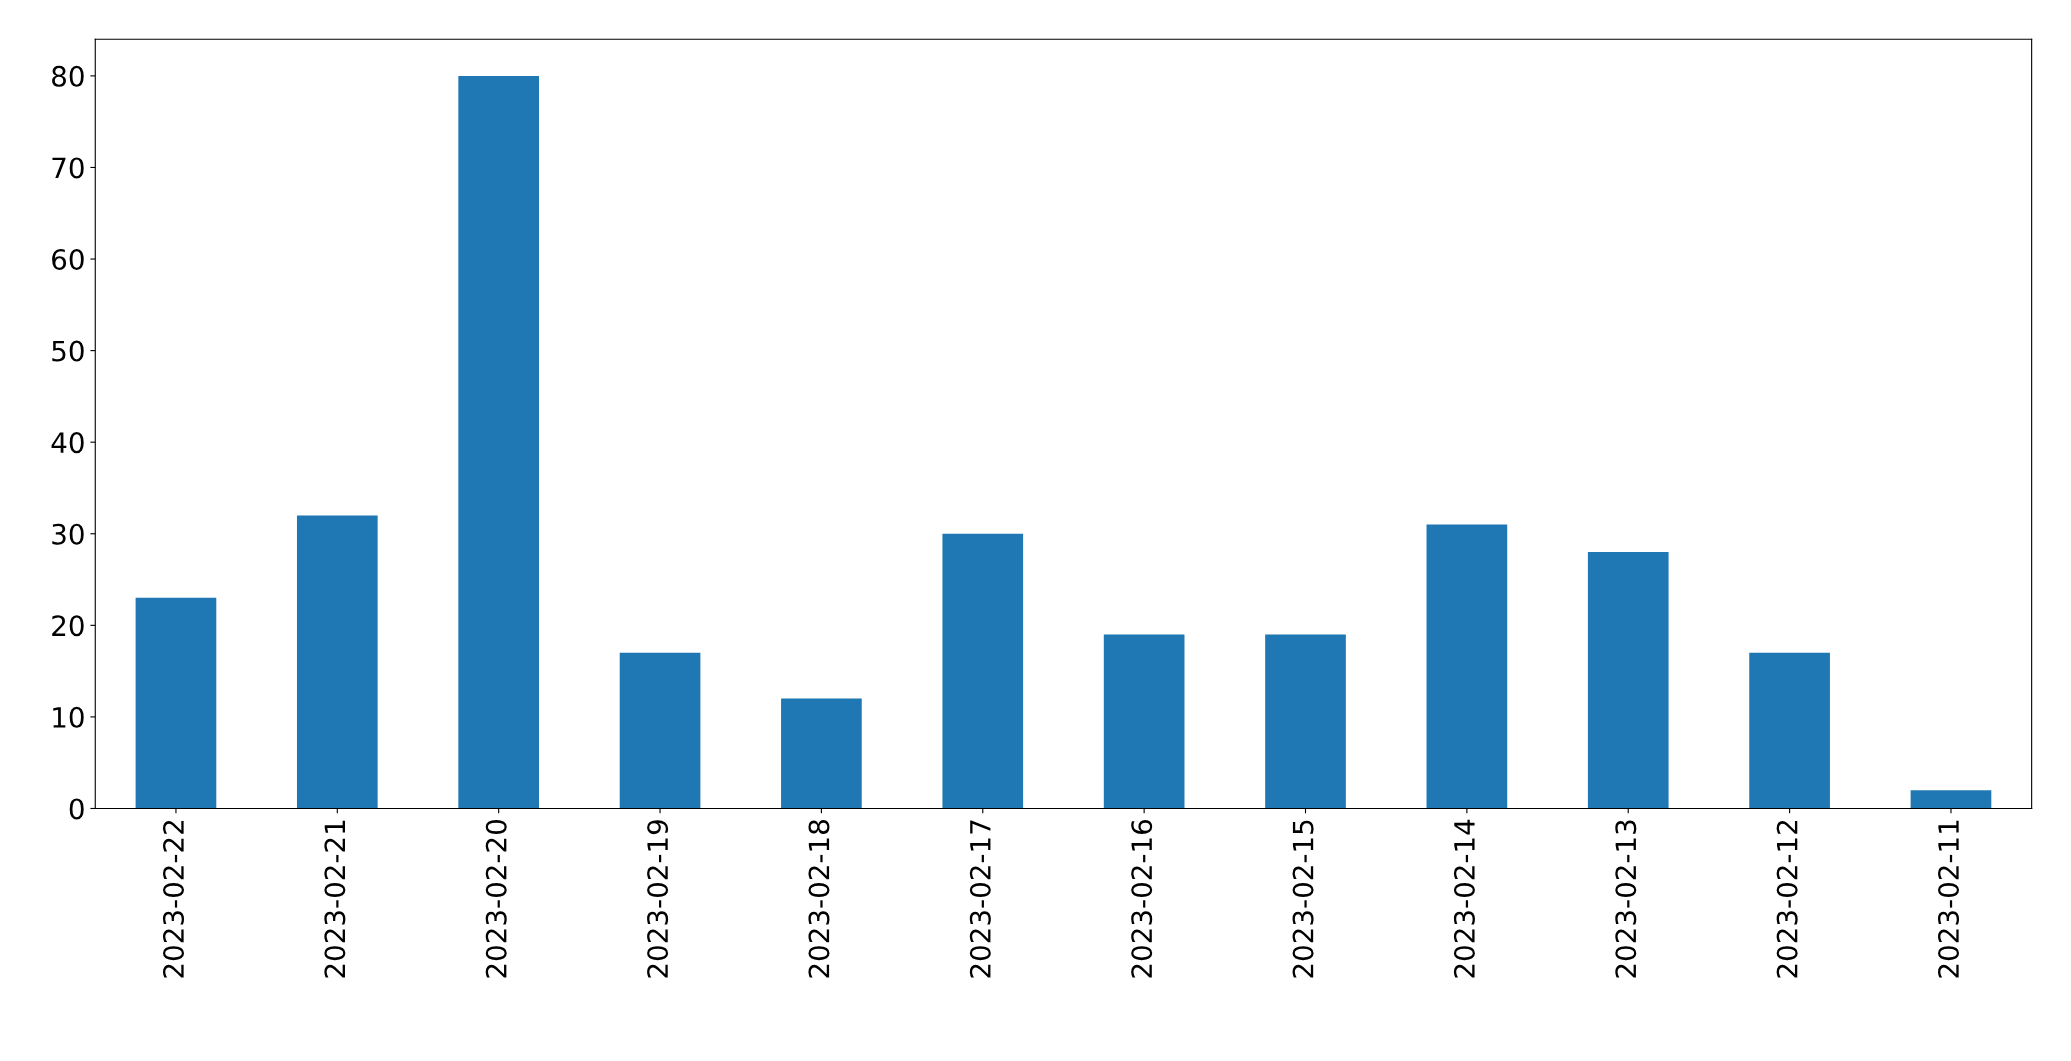  I want to click on y-tick-label: 70, so click(68, 168).